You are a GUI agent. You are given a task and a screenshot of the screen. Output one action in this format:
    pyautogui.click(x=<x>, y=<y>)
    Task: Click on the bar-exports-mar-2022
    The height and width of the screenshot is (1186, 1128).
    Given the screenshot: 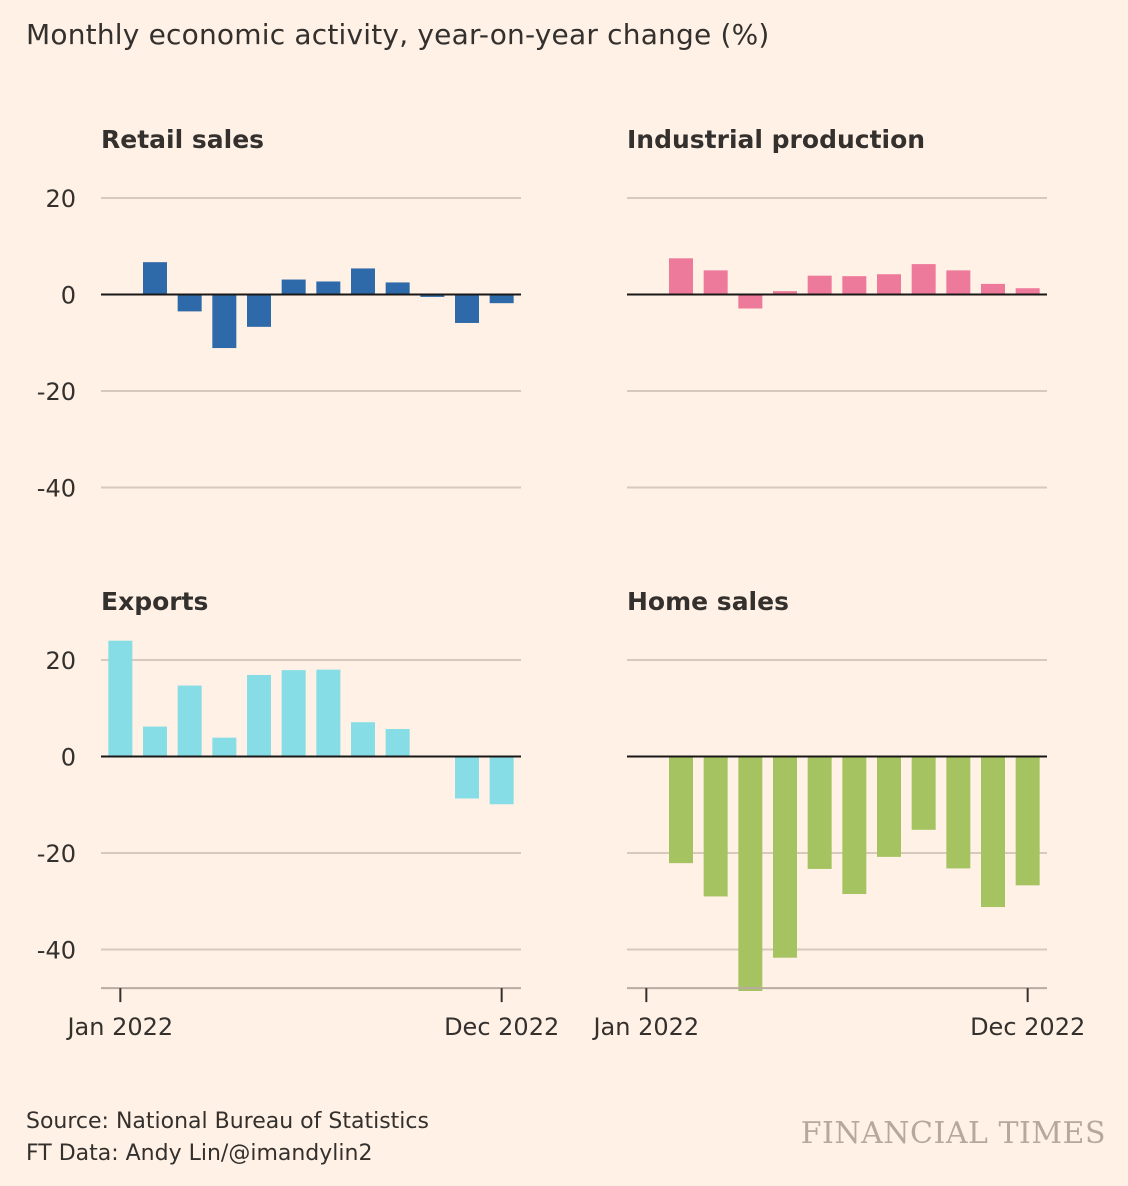 What is the action you would take?
    pyautogui.click(x=189, y=721)
    